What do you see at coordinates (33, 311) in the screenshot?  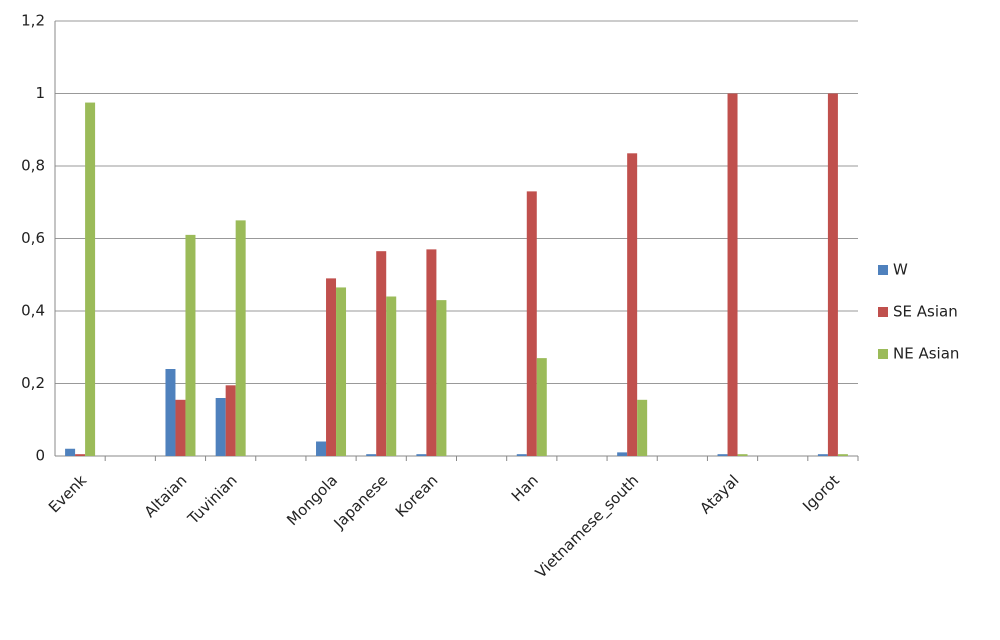 I see `y-tick-label: 0,4` at bounding box center [33, 311].